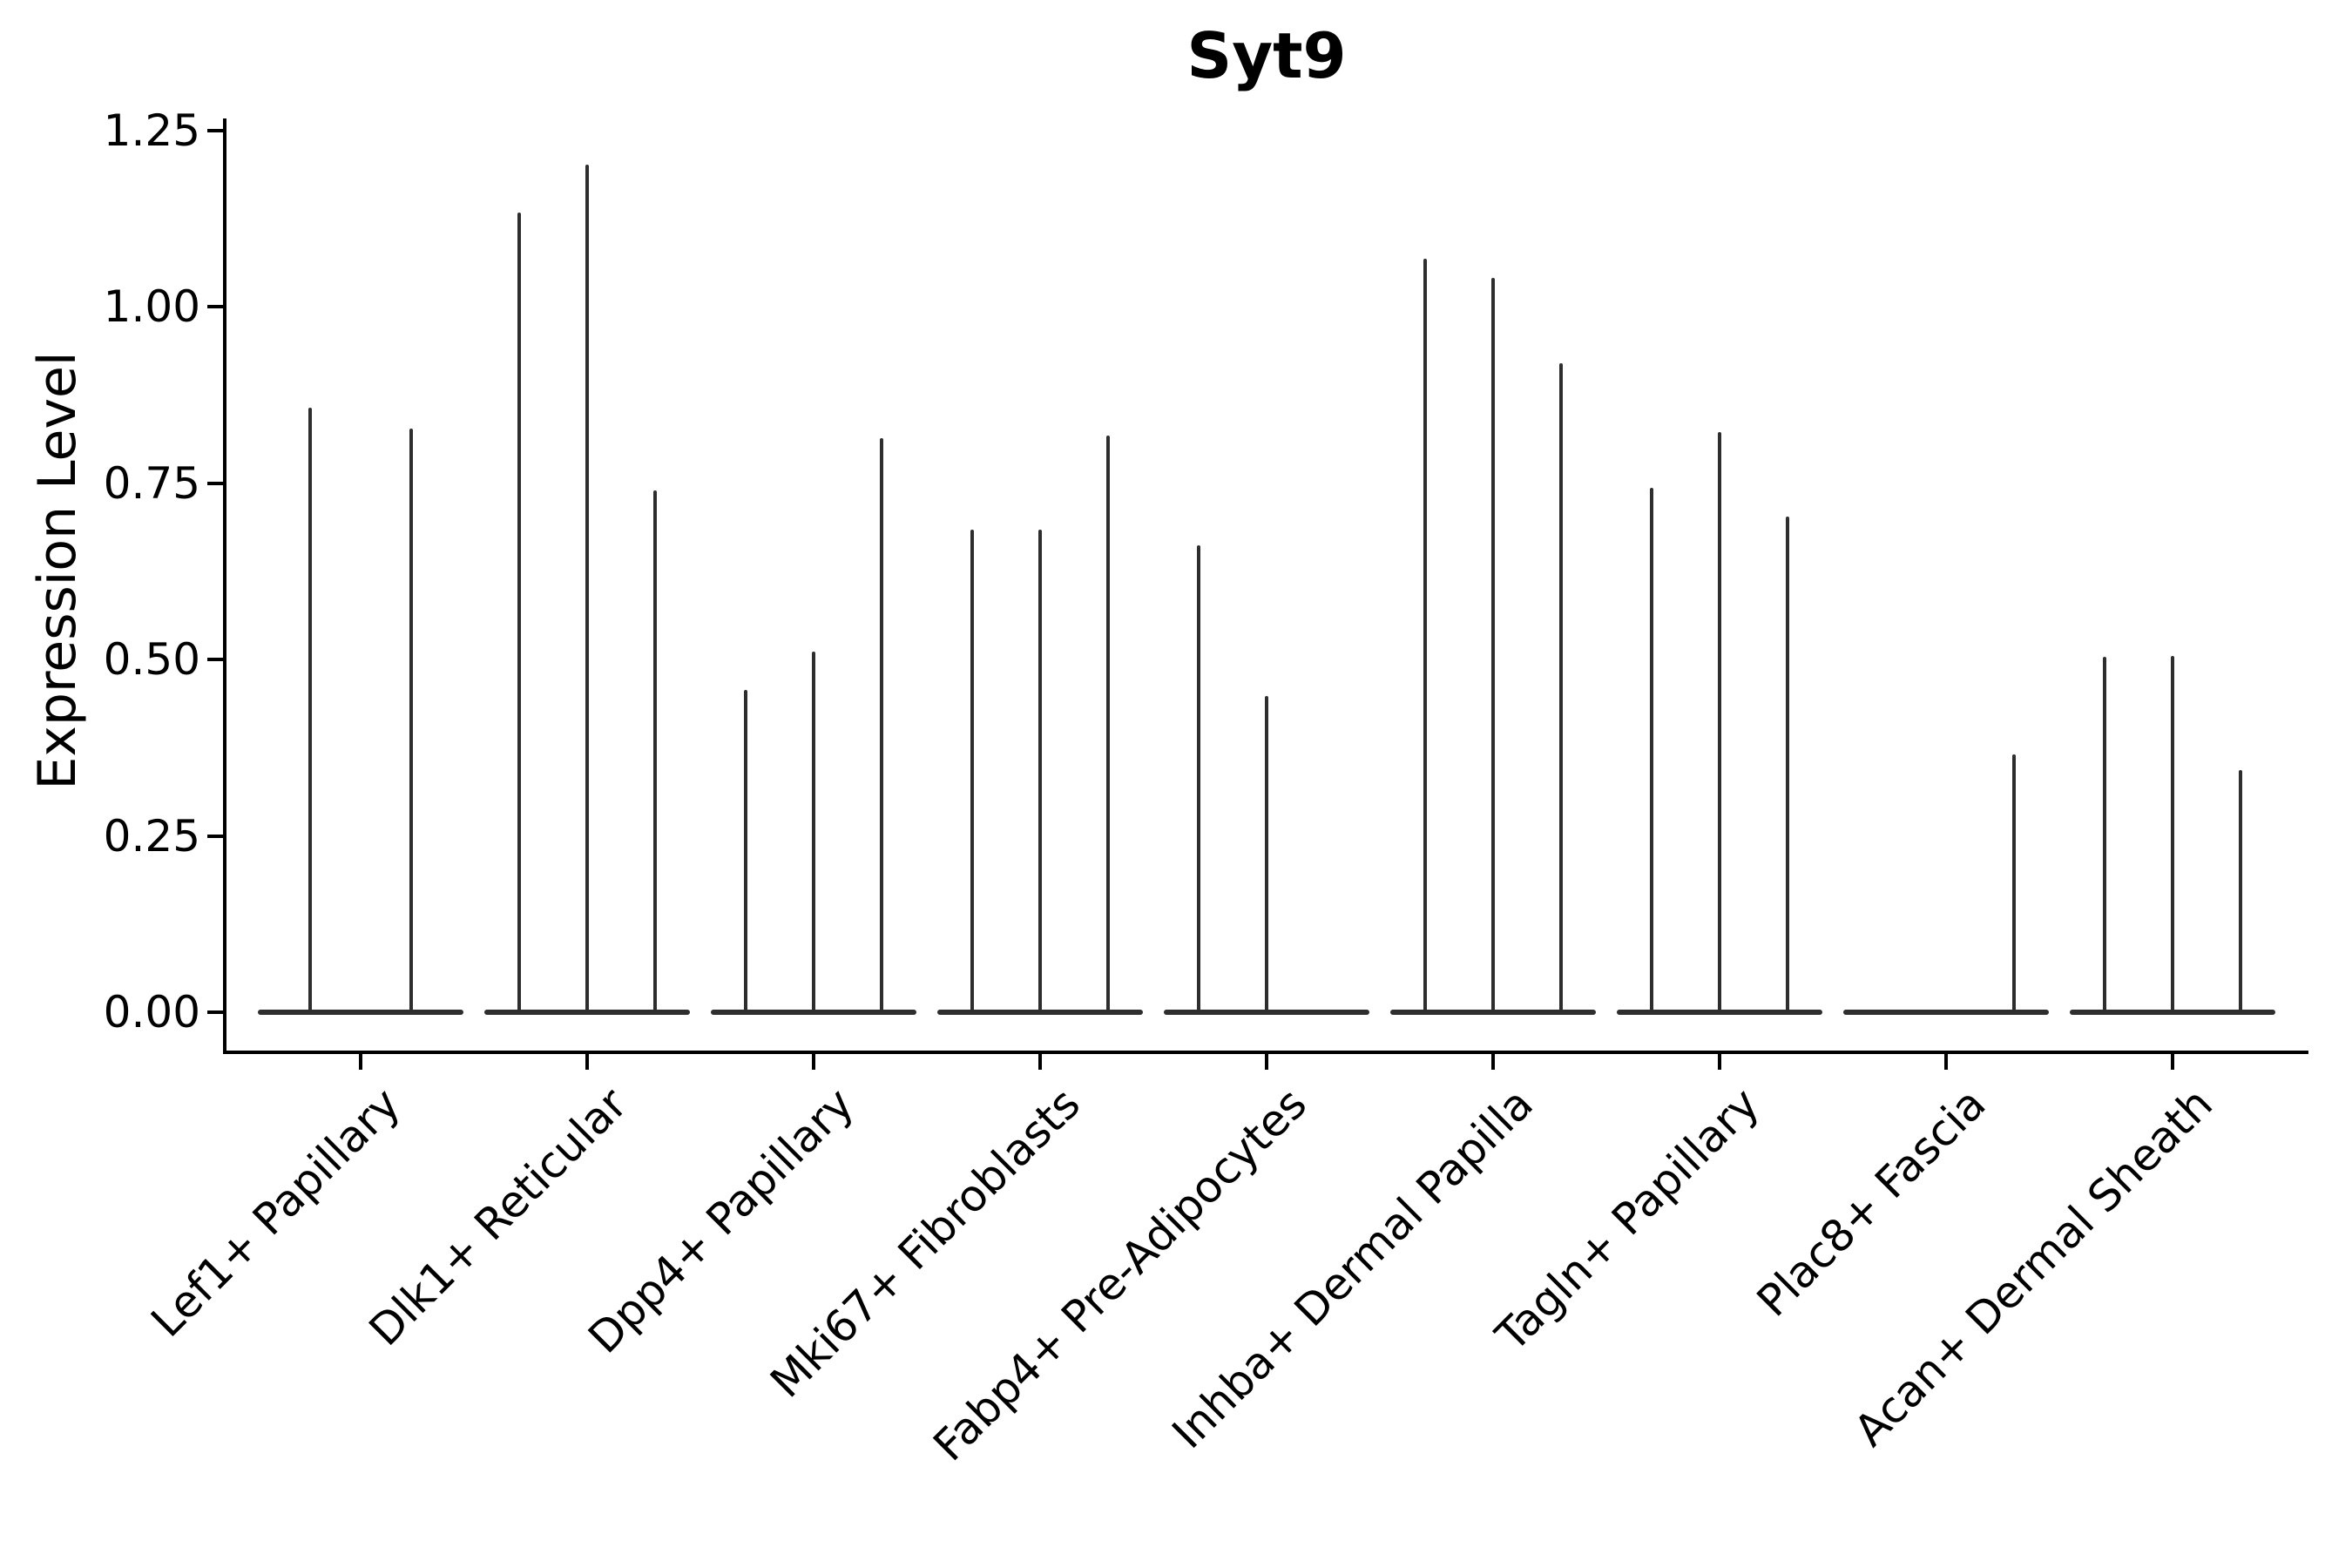  What do you see at coordinates (1266, 56) in the screenshot?
I see `chart-title: Syt9` at bounding box center [1266, 56].